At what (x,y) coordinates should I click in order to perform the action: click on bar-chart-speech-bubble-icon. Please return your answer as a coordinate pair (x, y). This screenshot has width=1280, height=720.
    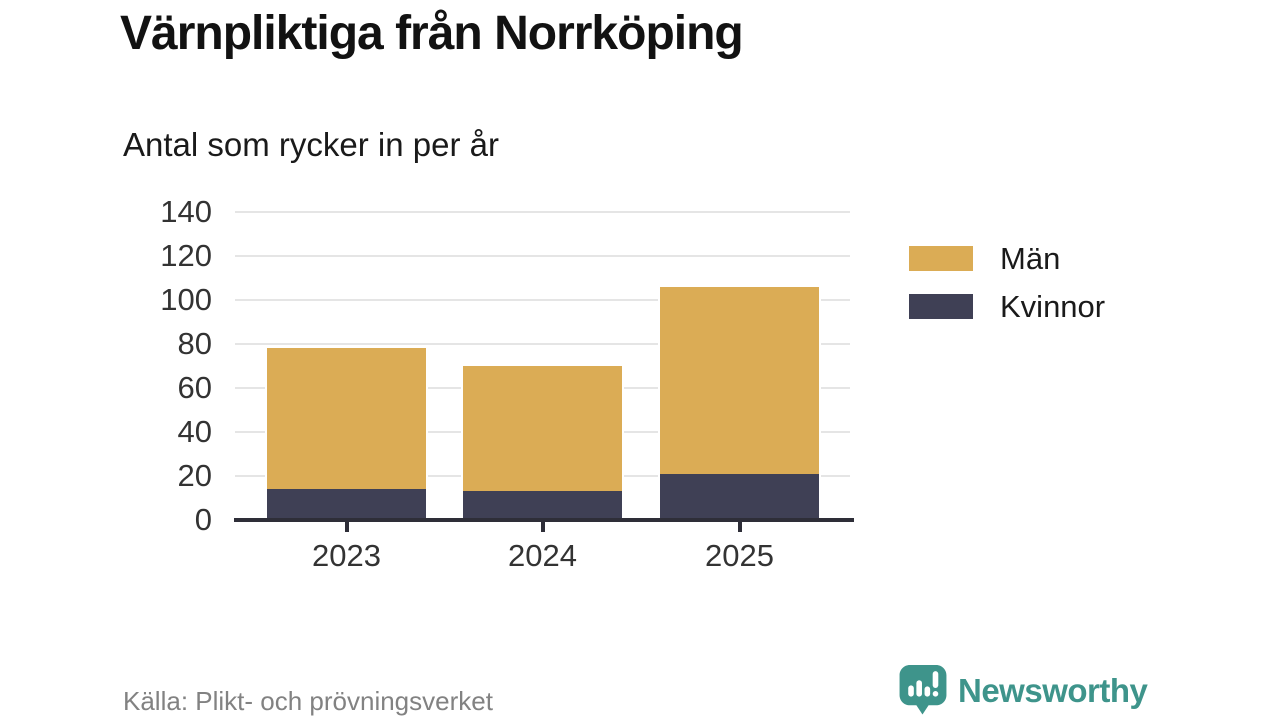
    Looking at the image, I should click on (923, 690).